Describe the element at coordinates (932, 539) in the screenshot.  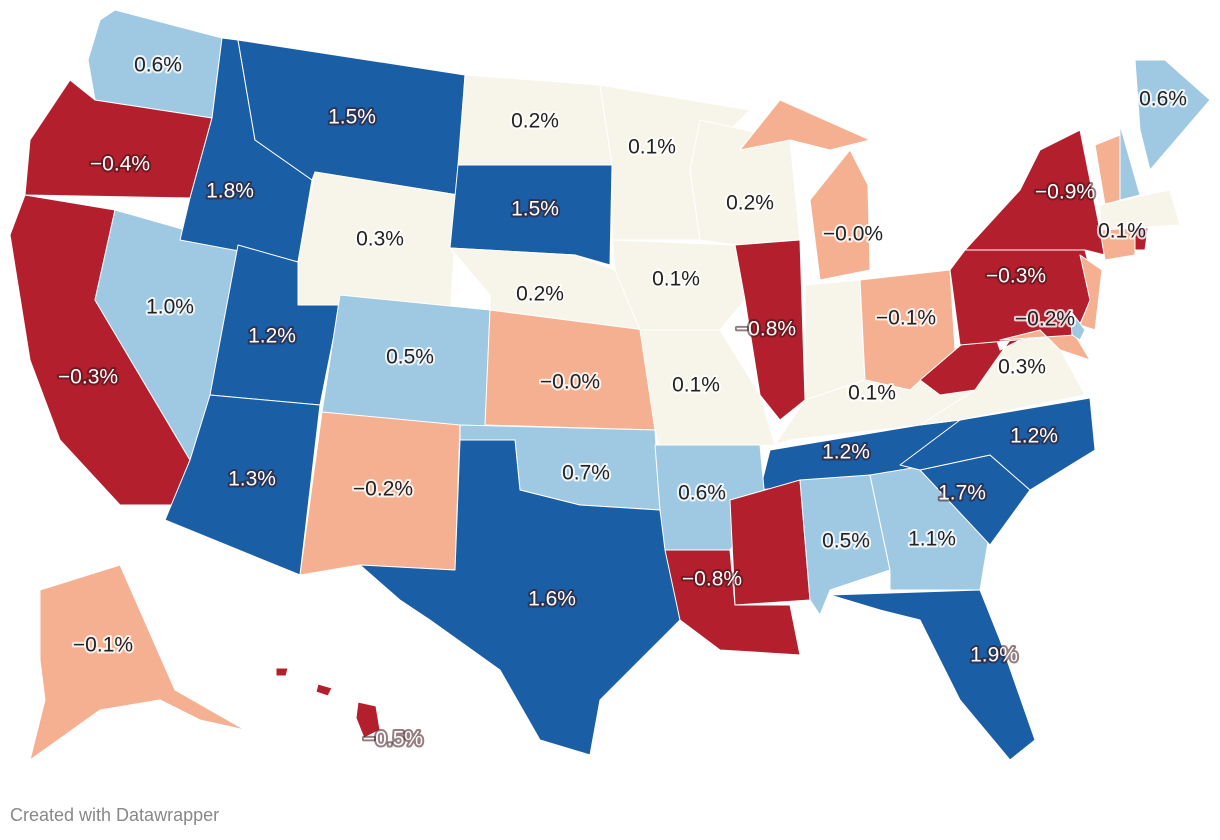
I see `value-label-ga: 1.1%` at that location.